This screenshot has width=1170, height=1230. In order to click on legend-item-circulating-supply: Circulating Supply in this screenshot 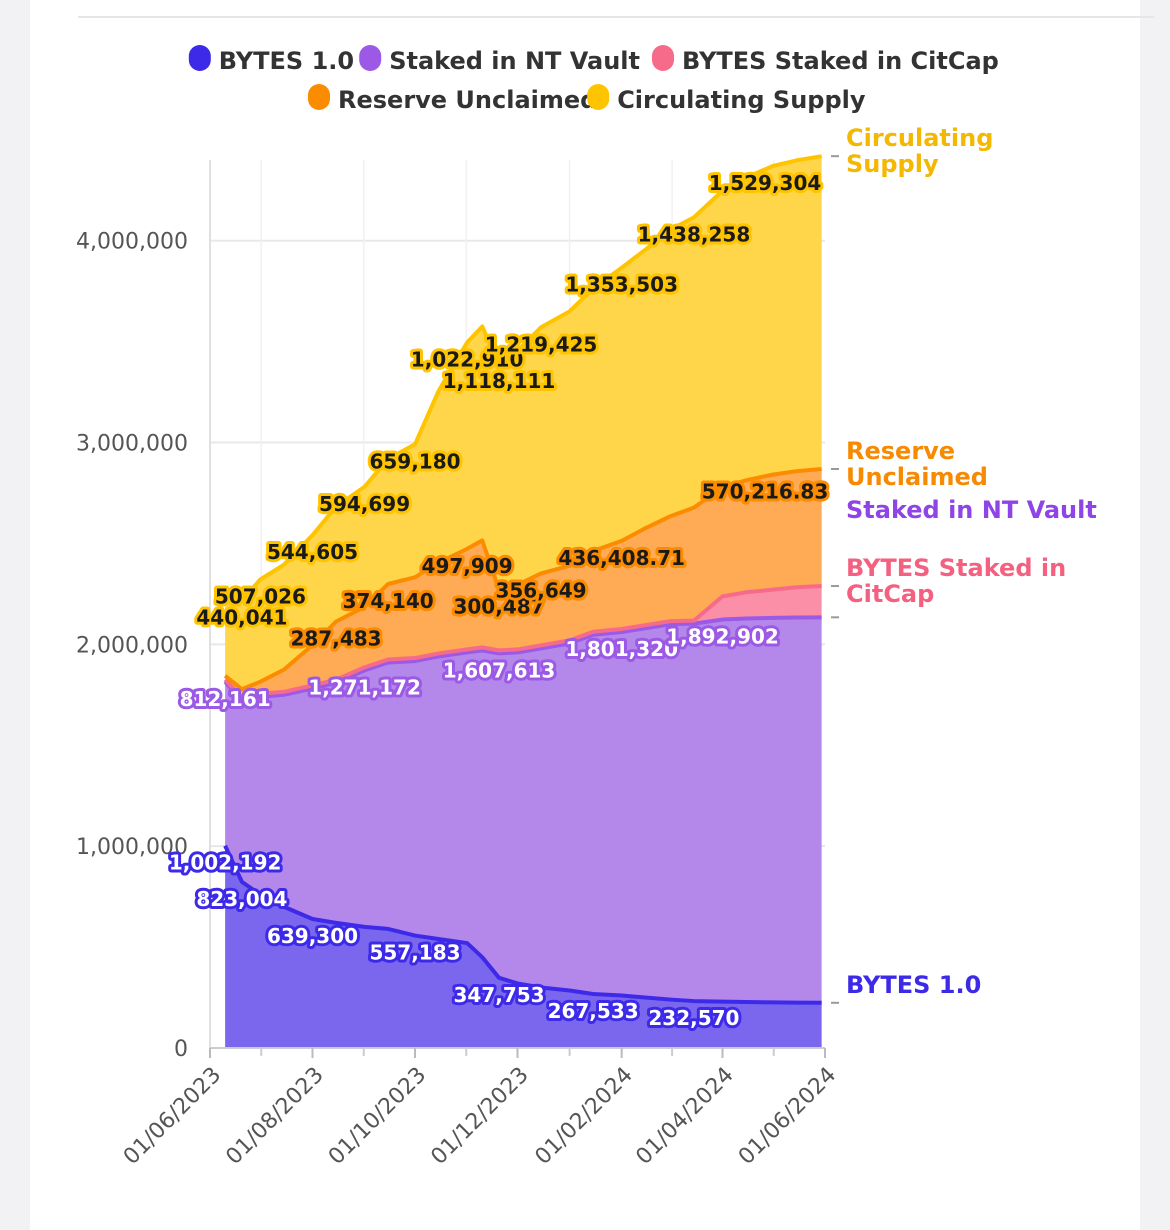, I will do `click(726, 99)`.